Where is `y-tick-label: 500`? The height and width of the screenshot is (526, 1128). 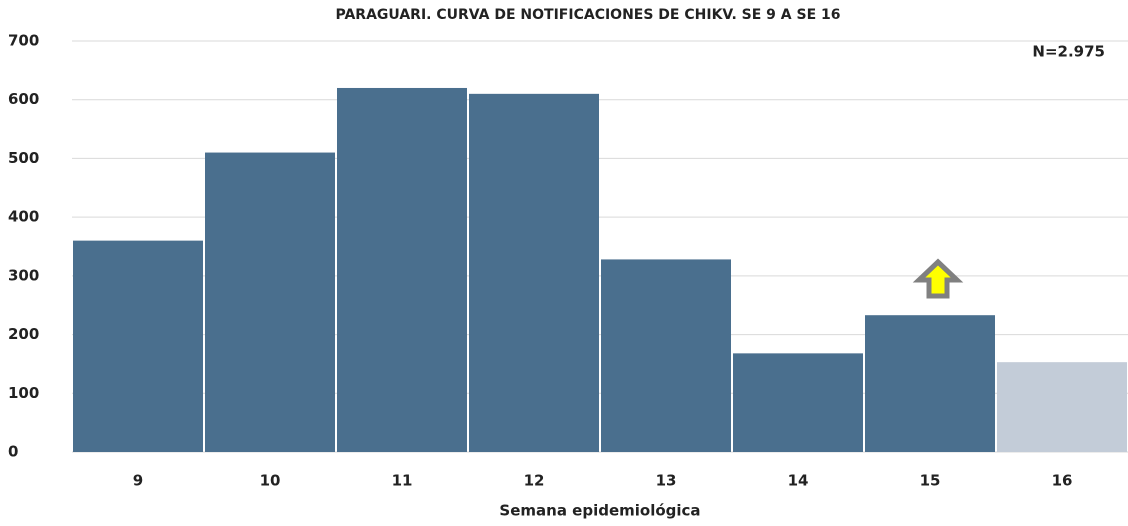 y-tick-label: 500 is located at coordinates (23, 158).